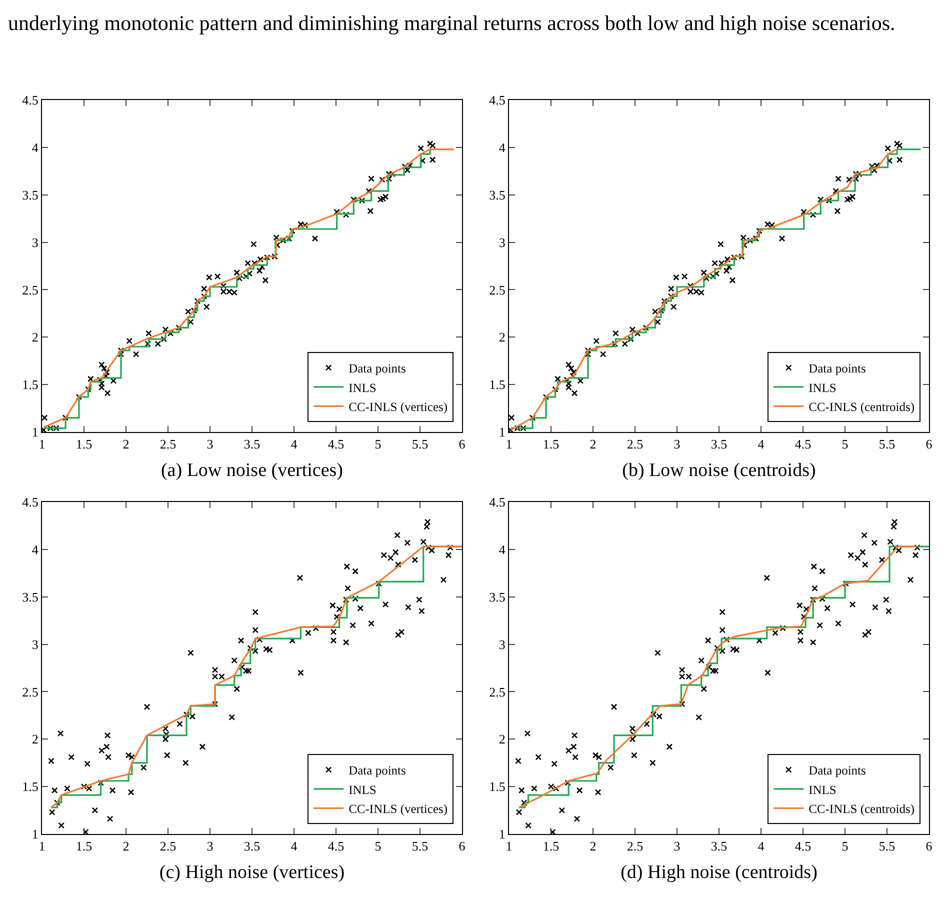  What do you see at coordinates (252, 471) in the screenshot?
I see `text: (a) Low noise (vertices)` at bounding box center [252, 471].